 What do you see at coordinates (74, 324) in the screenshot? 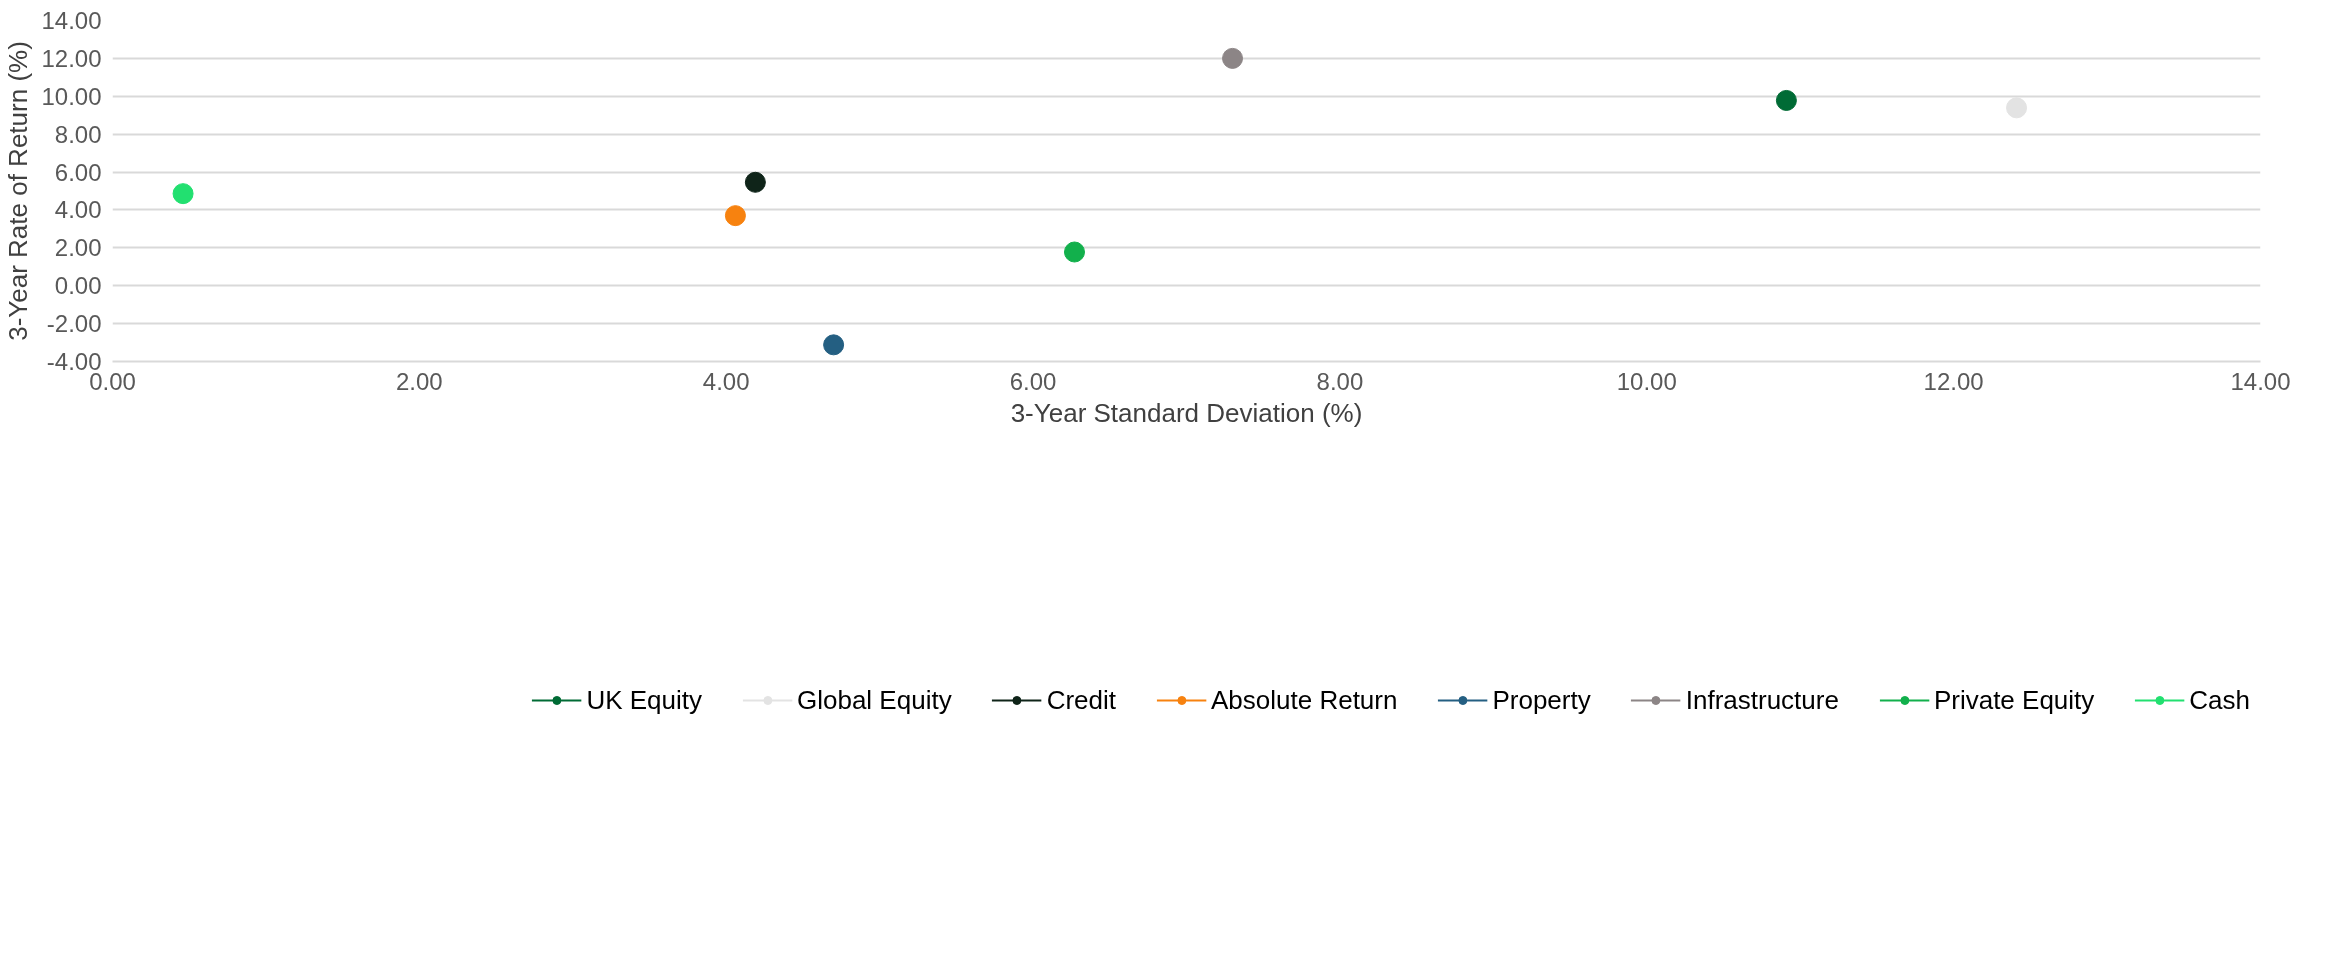
I see `y-tick-label: -2.00` at bounding box center [74, 324].